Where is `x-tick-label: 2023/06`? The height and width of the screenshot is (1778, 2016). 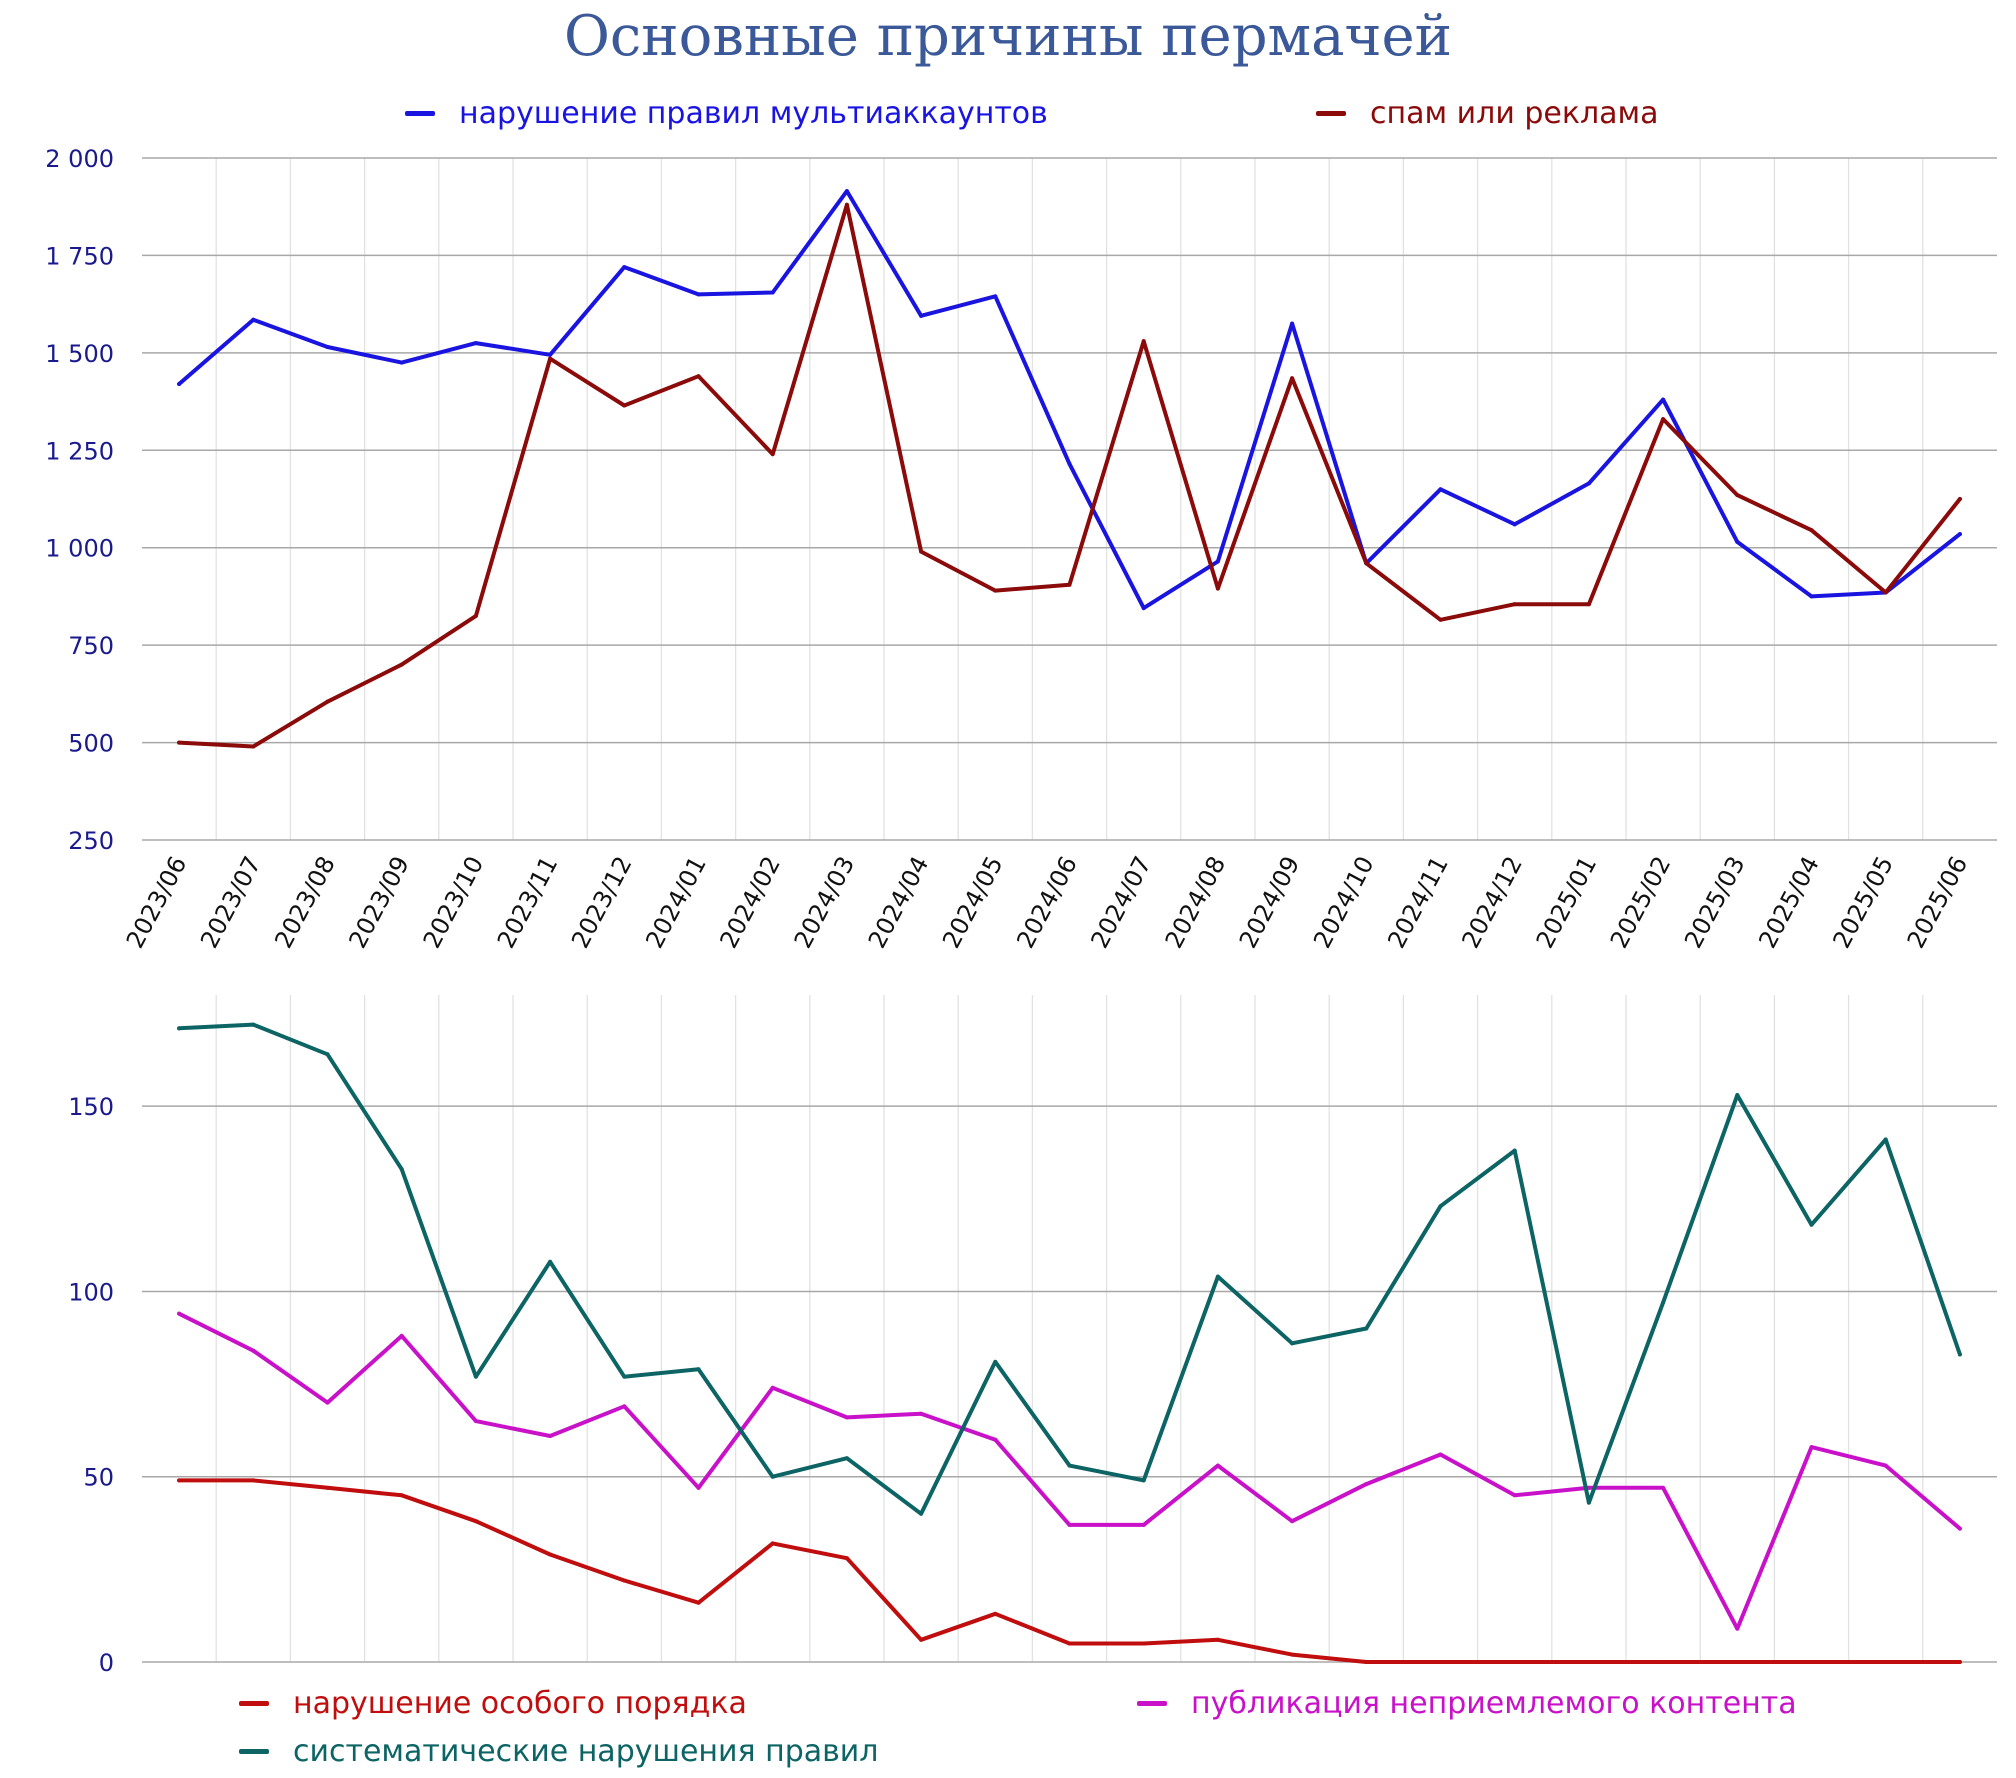 x-tick-label: 2023/06 is located at coordinates (157, 902).